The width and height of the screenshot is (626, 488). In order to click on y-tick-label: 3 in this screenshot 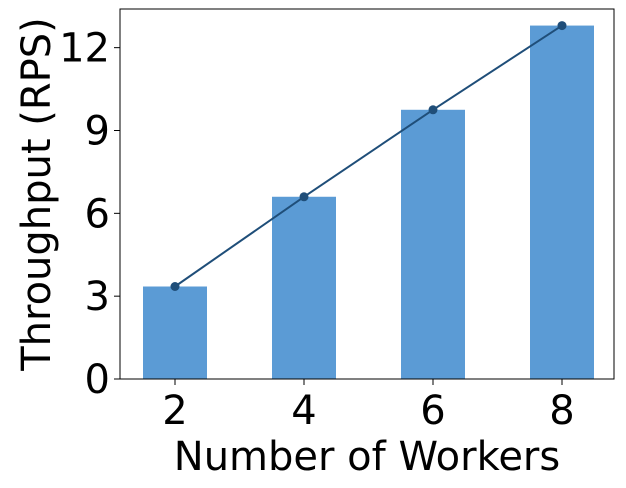, I will do `click(97, 297)`.